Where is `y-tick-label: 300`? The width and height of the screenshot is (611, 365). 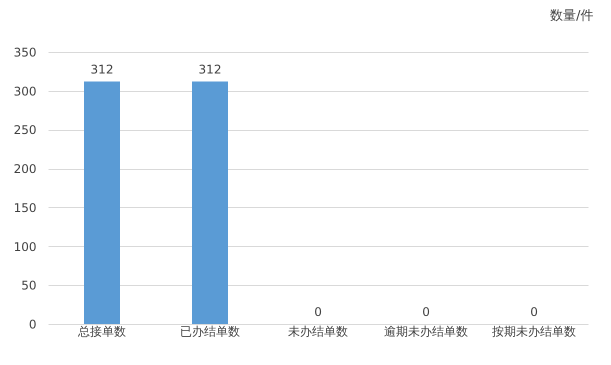
y-tick-label: 300 is located at coordinates (25, 91).